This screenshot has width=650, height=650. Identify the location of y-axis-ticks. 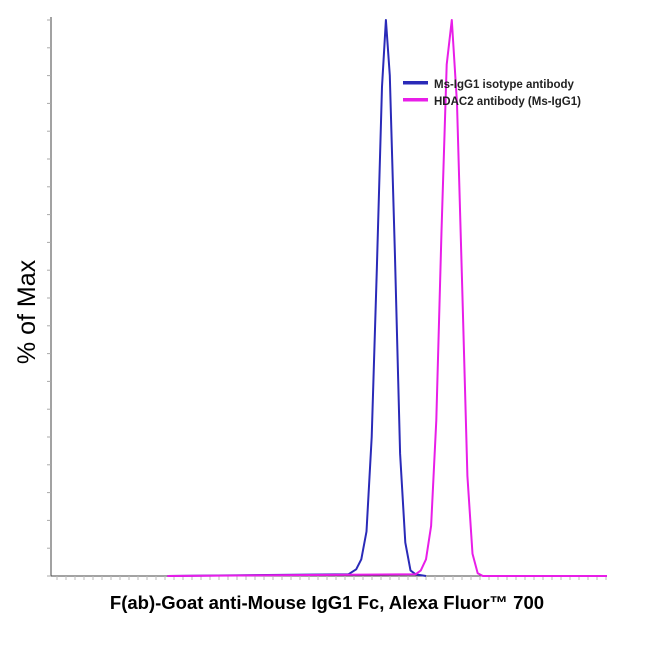
(49, 298).